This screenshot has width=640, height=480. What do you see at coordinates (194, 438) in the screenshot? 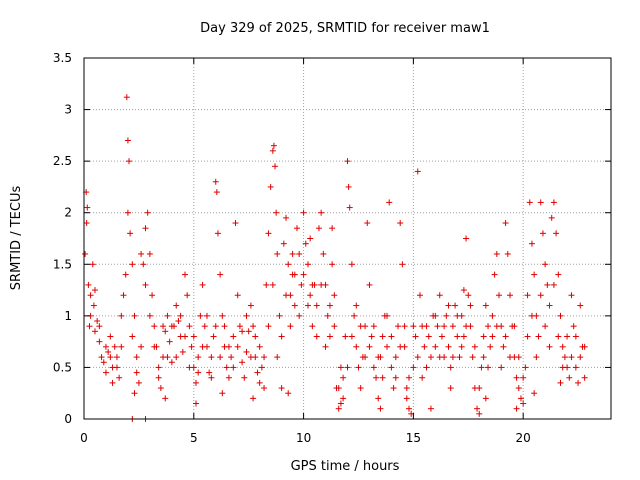
I see `x-tick-label: 5` at bounding box center [194, 438].